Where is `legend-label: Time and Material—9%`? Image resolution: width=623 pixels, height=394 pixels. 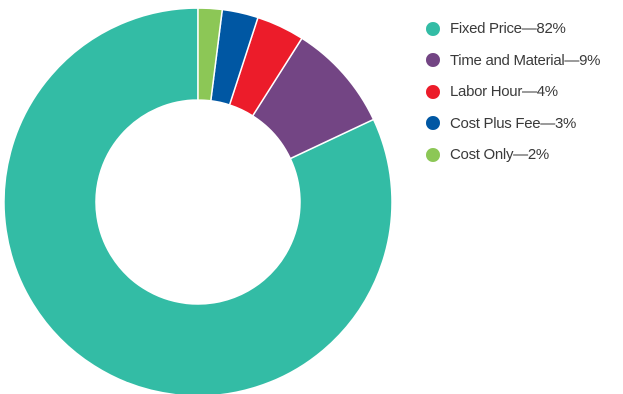
legend-label: Time and Material—9% is located at coordinates (525, 60).